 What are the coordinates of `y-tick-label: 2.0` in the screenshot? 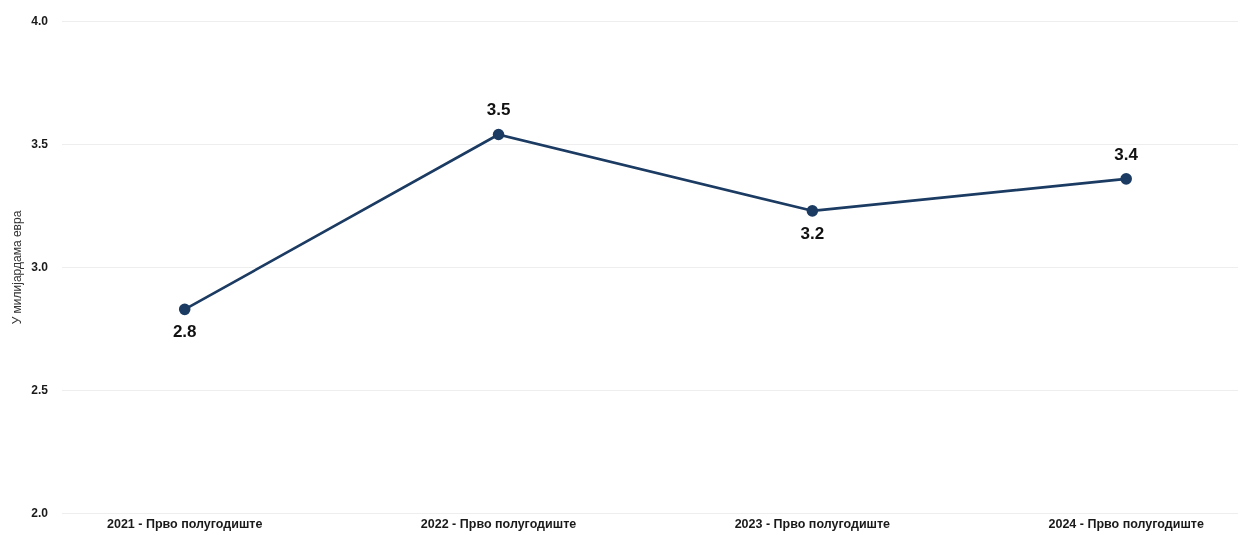 It's located at (40, 513).